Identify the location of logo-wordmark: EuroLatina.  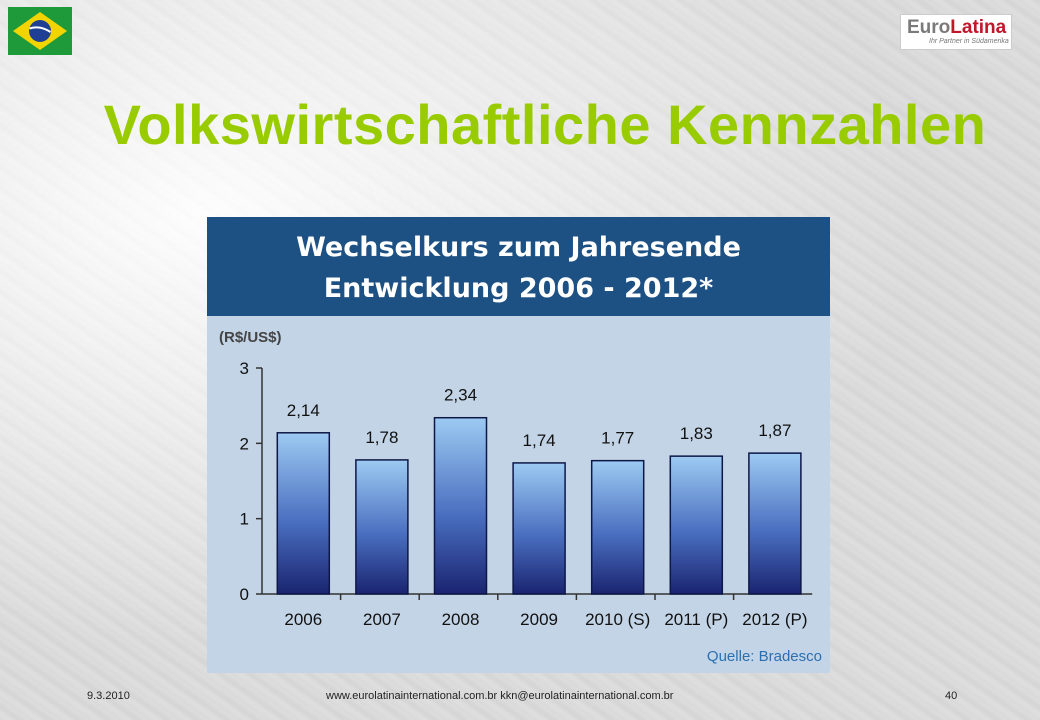
(956, 28).